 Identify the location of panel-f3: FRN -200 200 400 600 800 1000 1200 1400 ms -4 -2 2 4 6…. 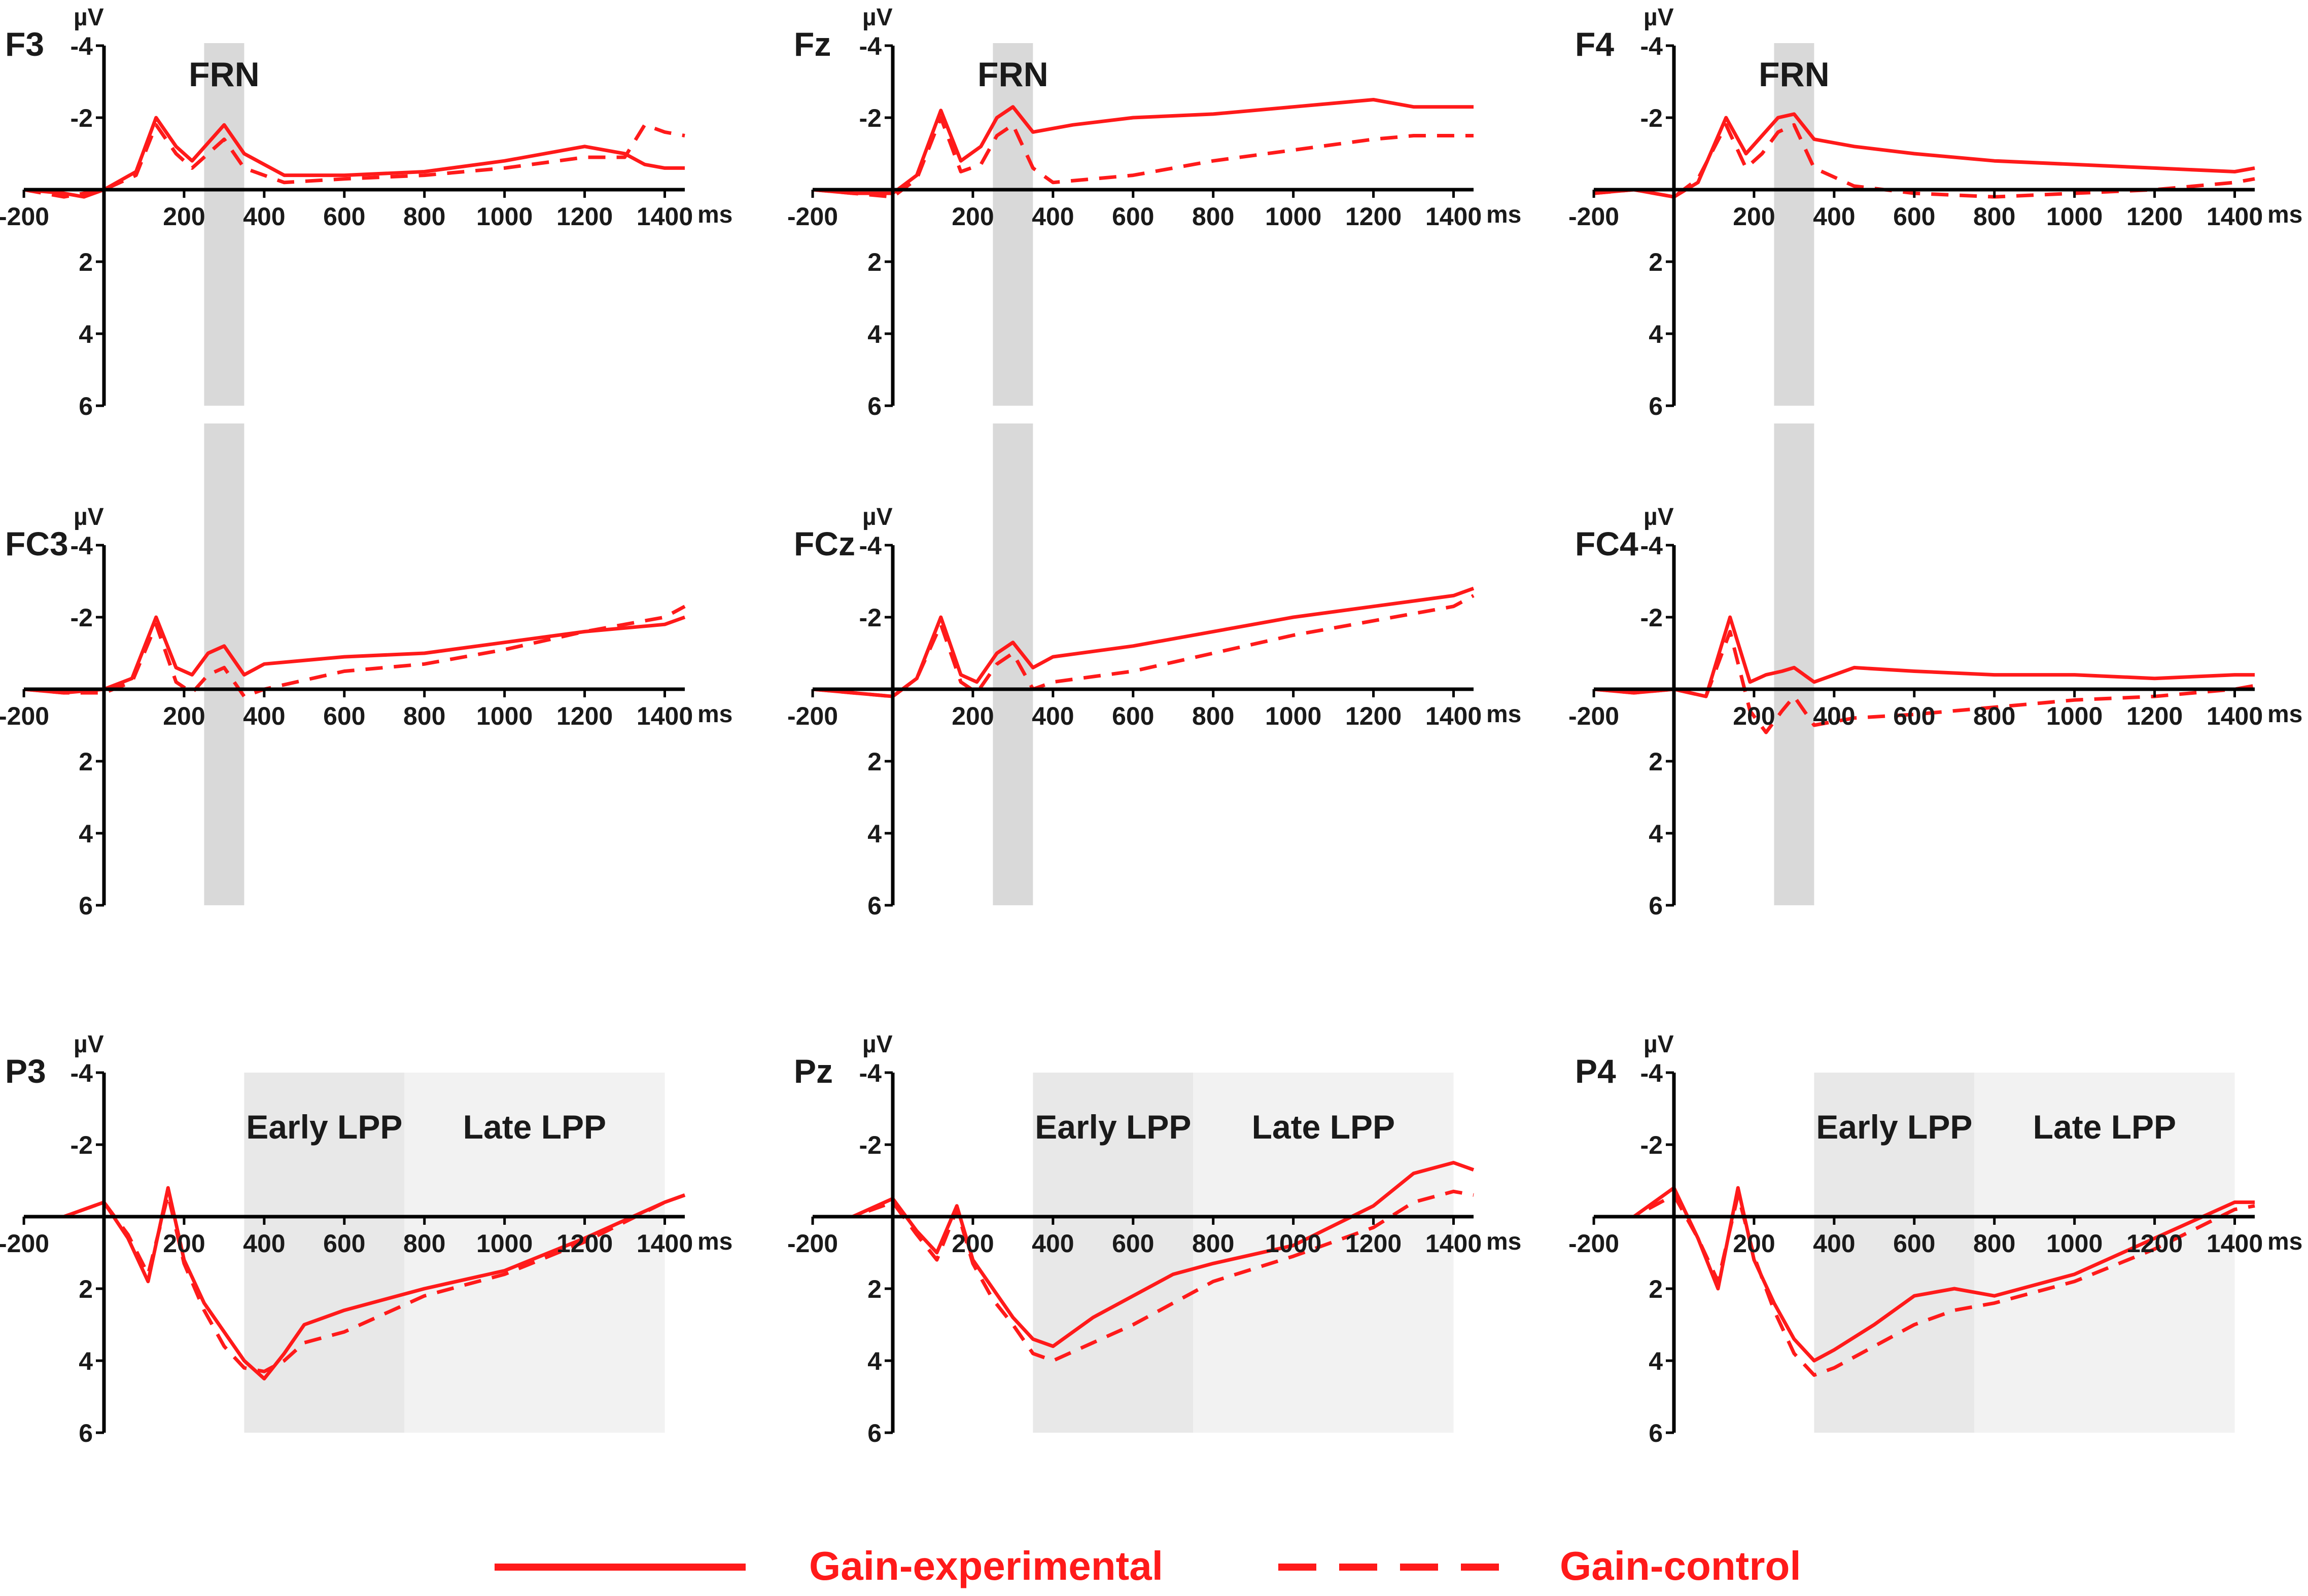
(366, 212).